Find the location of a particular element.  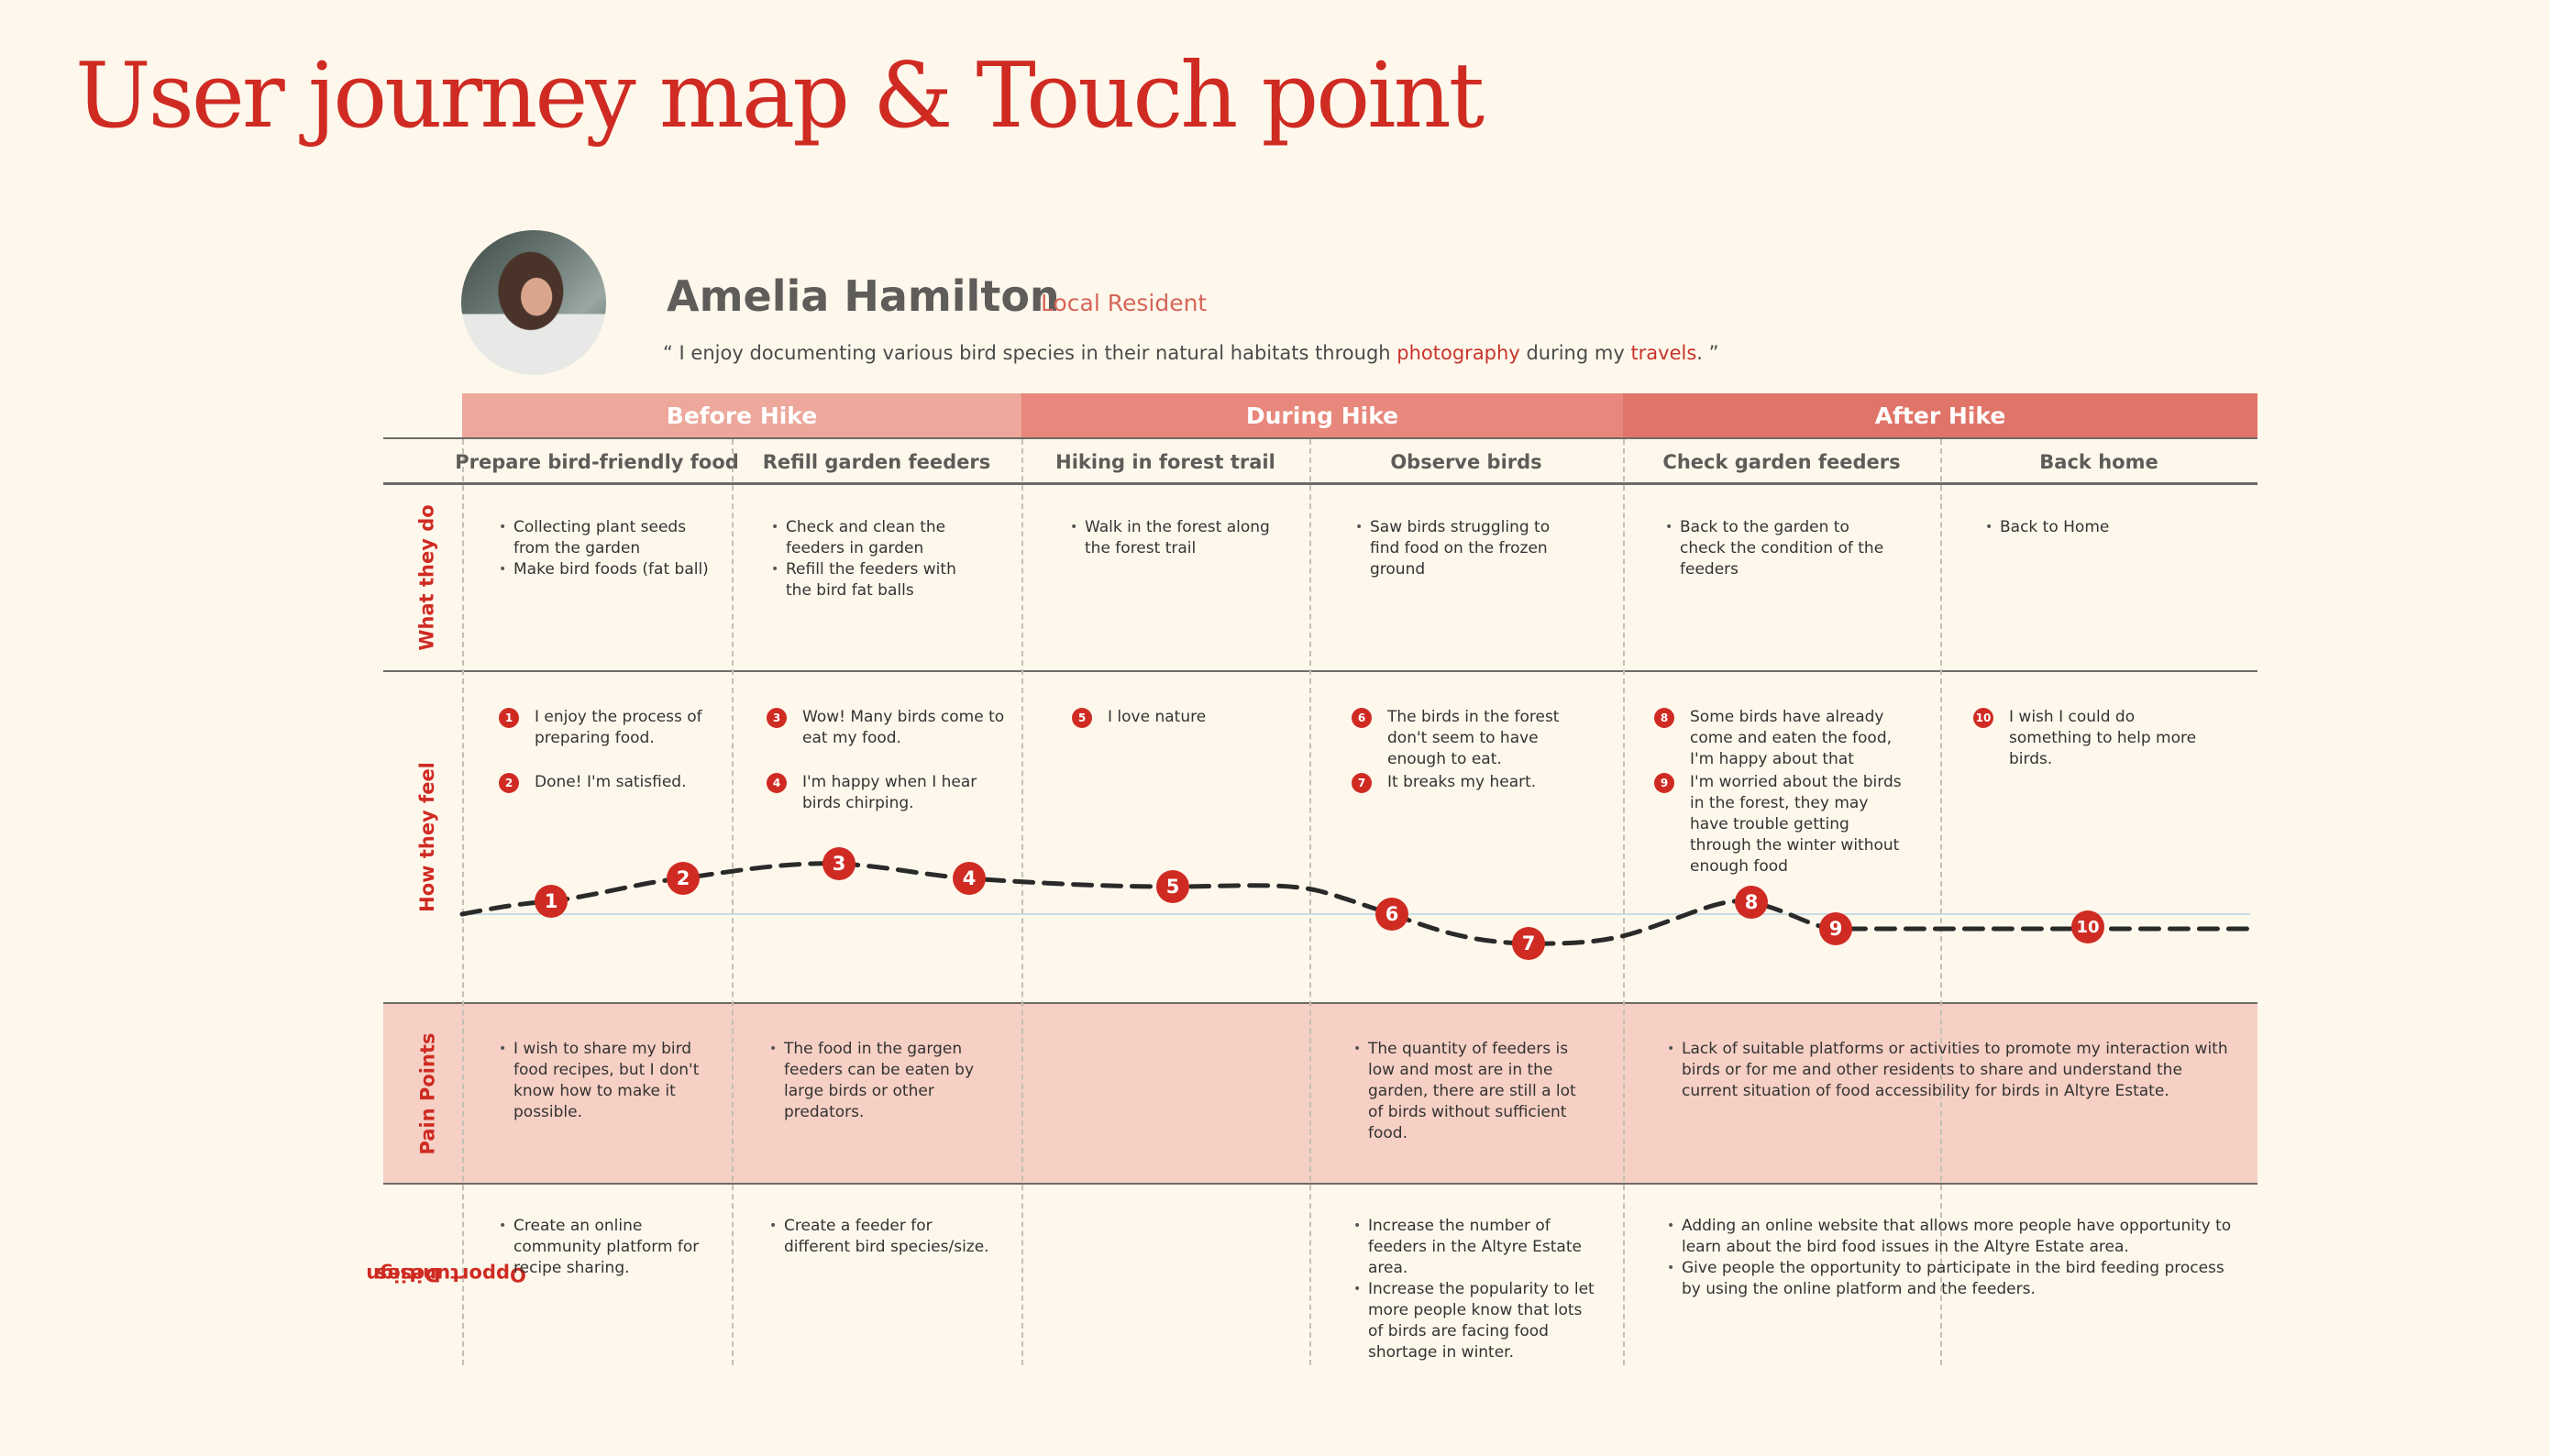

stage-prepare-food: Prepare bird-friendly food is located at coordinates (597, 462).